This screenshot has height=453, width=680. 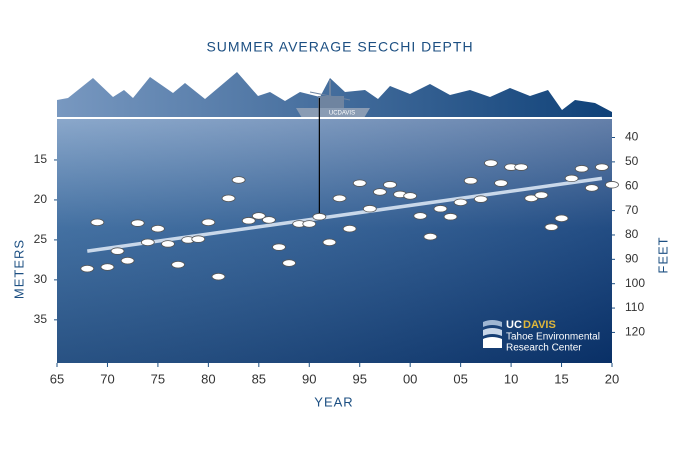 I want to click on y2-tick-label: 80, so click(x=632, y=234).